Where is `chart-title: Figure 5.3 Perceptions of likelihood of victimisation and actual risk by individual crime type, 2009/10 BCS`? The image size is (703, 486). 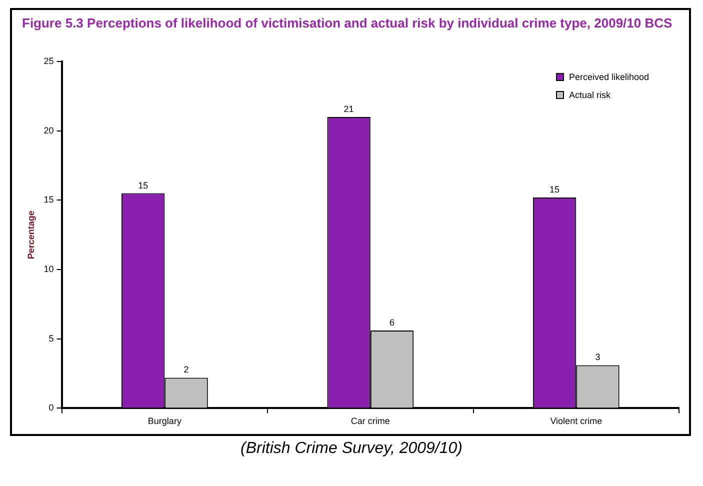 chart-title: Figure 5.3 Perceptions of likelihood of victimisation and actual risk by individual crime type, 2009/10 BCS is located at coordinates (347, 22).